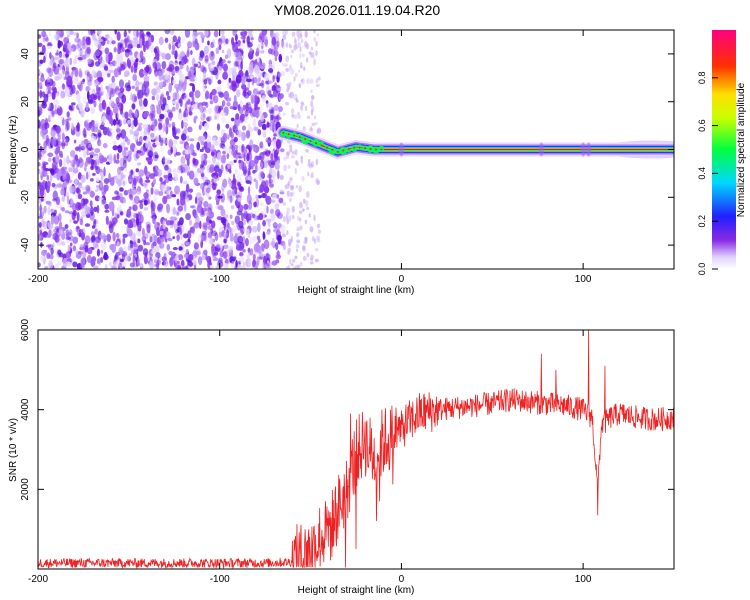  What do you see at coordinates (294, 135) in the screenshot?
I see `ridge-core` at bounding box center [294, 135].